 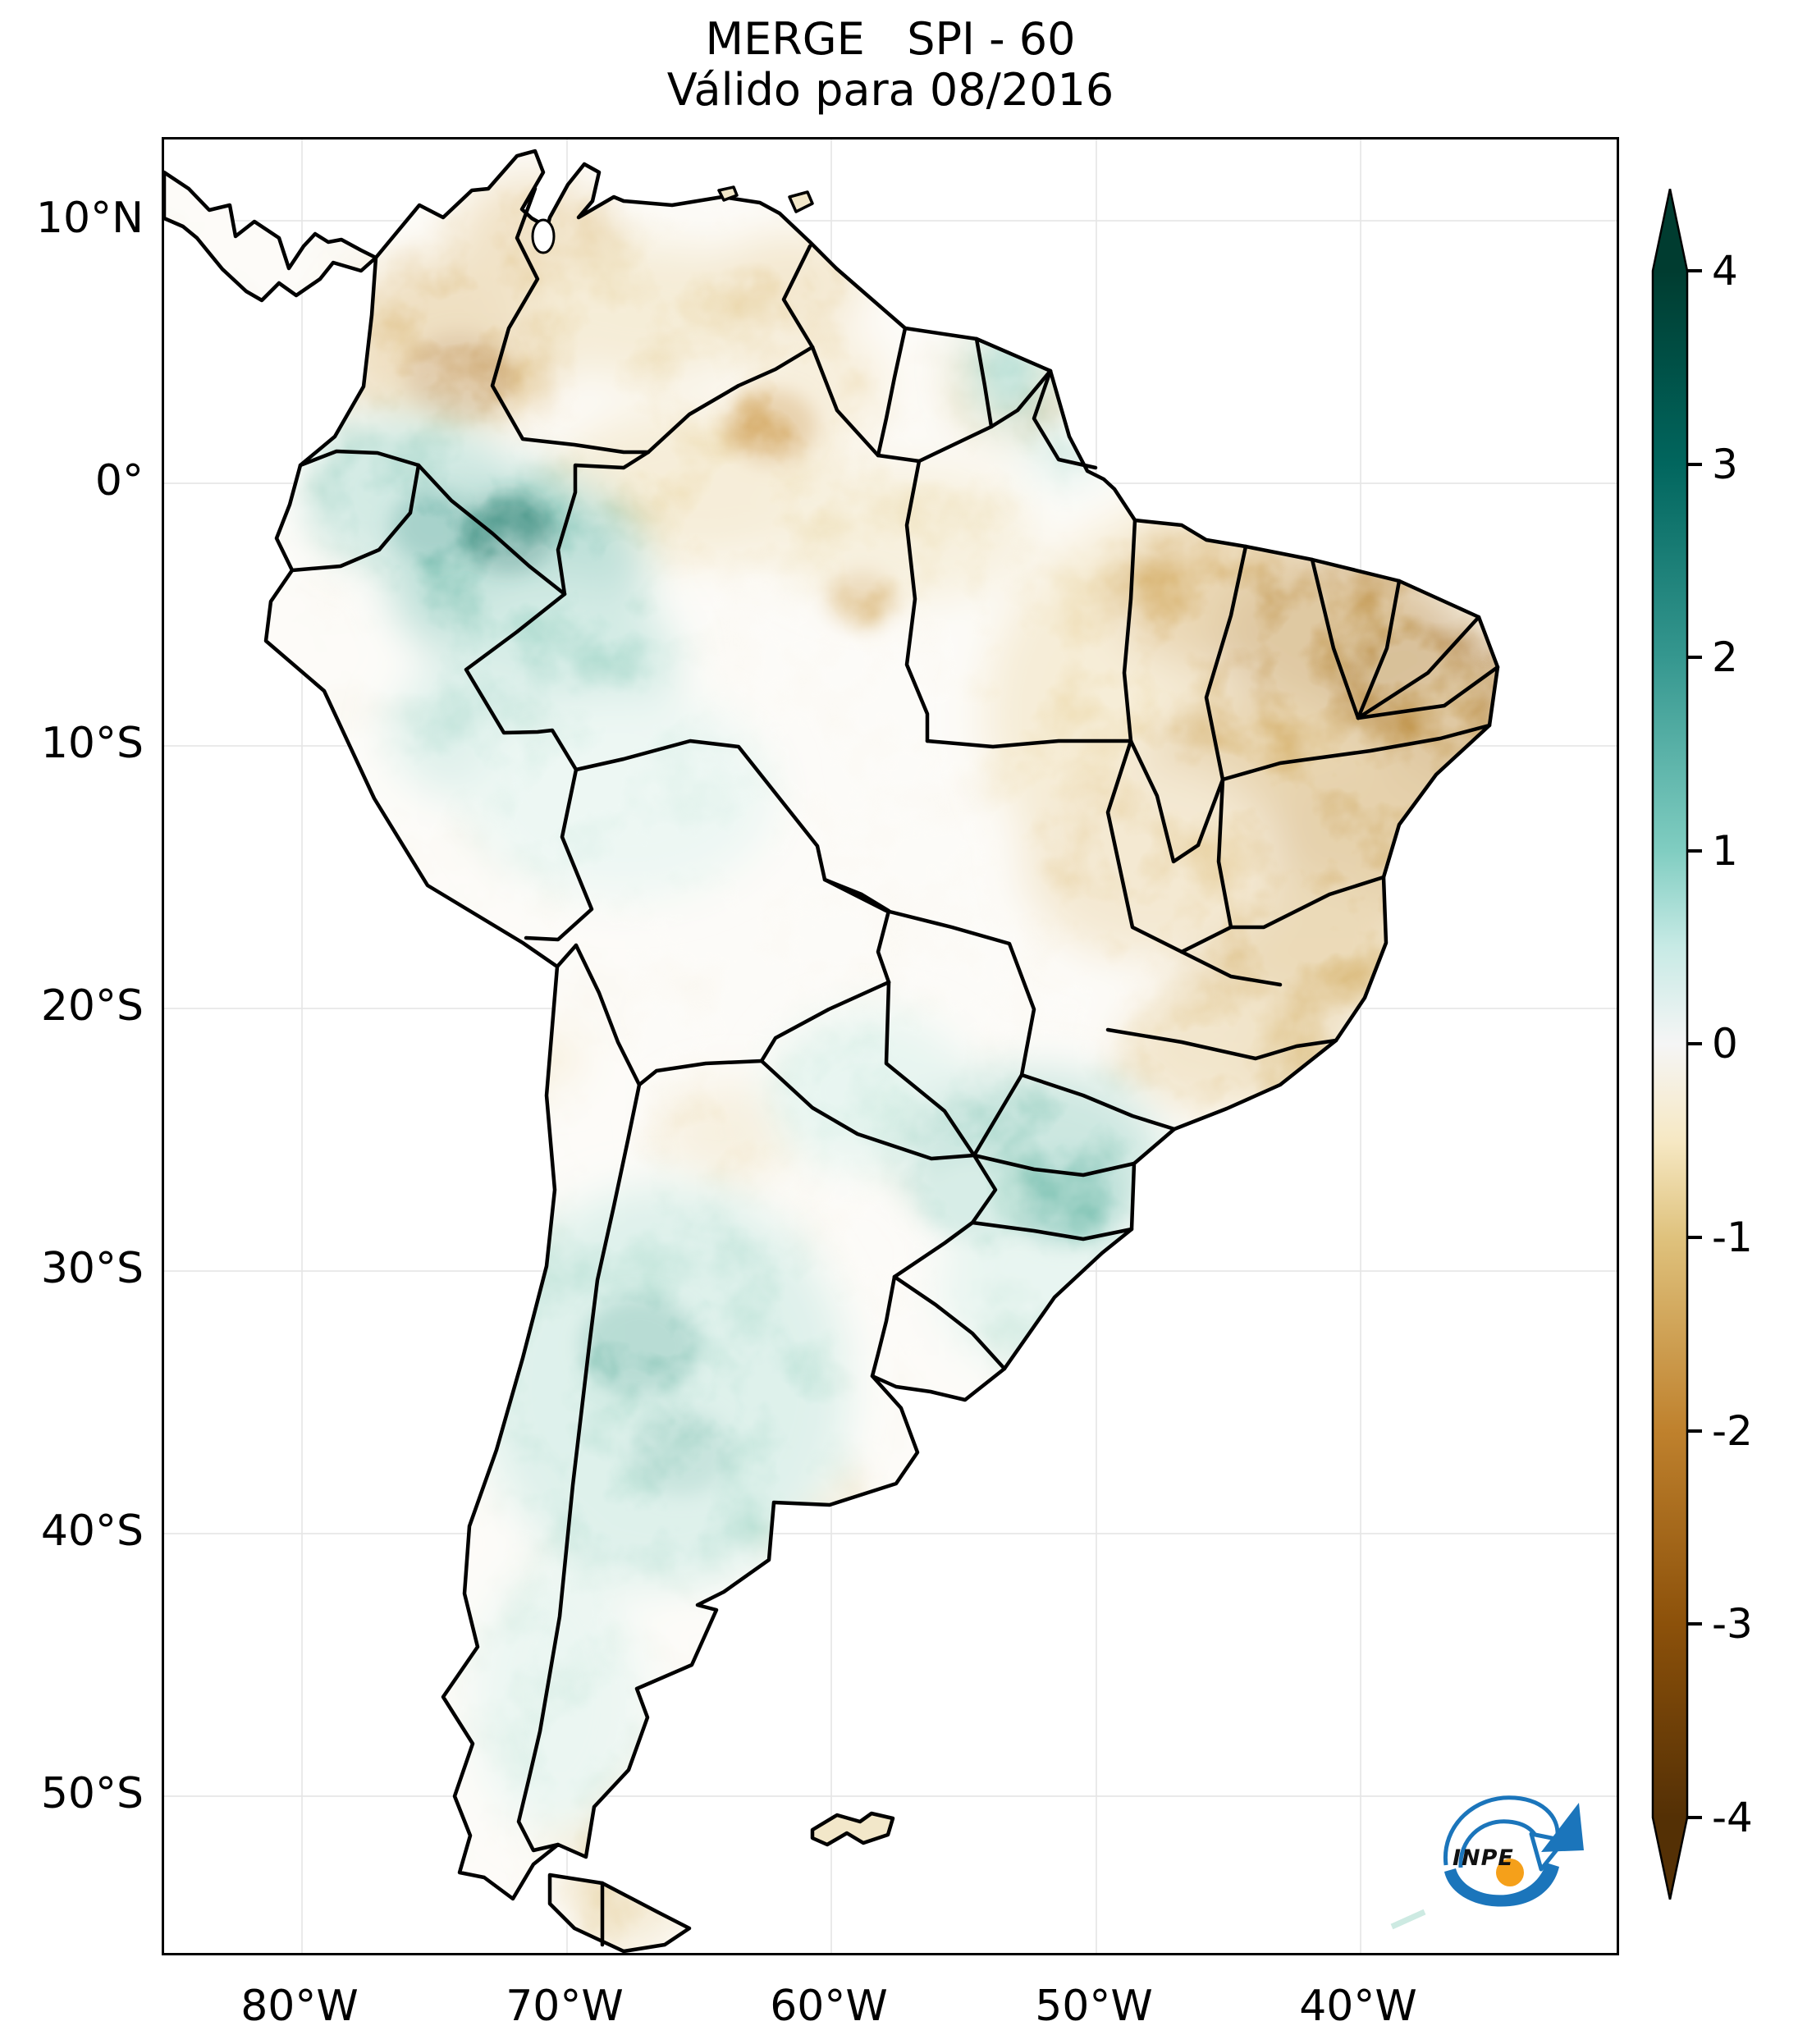 What do you see at coordinates (1732, 1431) in the screenshot?
I see `colorbar-tick-label: -2` at bounding box center [1732, 1431].